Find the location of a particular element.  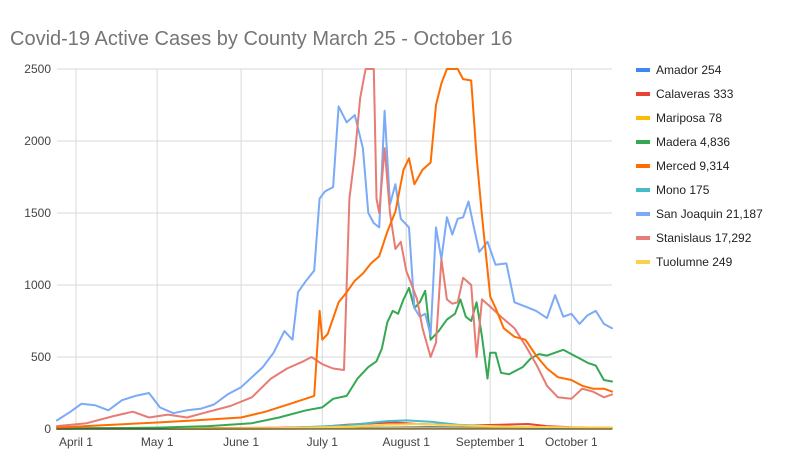

x-tick-label: April 1 is located at coordinates (76, 442).